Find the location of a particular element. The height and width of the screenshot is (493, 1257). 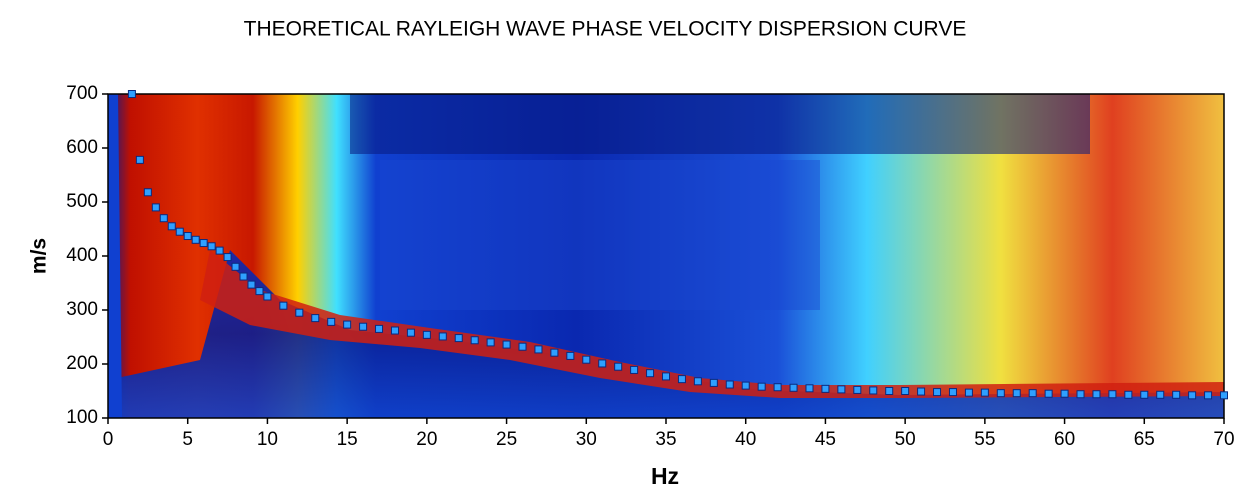

x-tick-label: 5 is located at coordinates (187, 439).